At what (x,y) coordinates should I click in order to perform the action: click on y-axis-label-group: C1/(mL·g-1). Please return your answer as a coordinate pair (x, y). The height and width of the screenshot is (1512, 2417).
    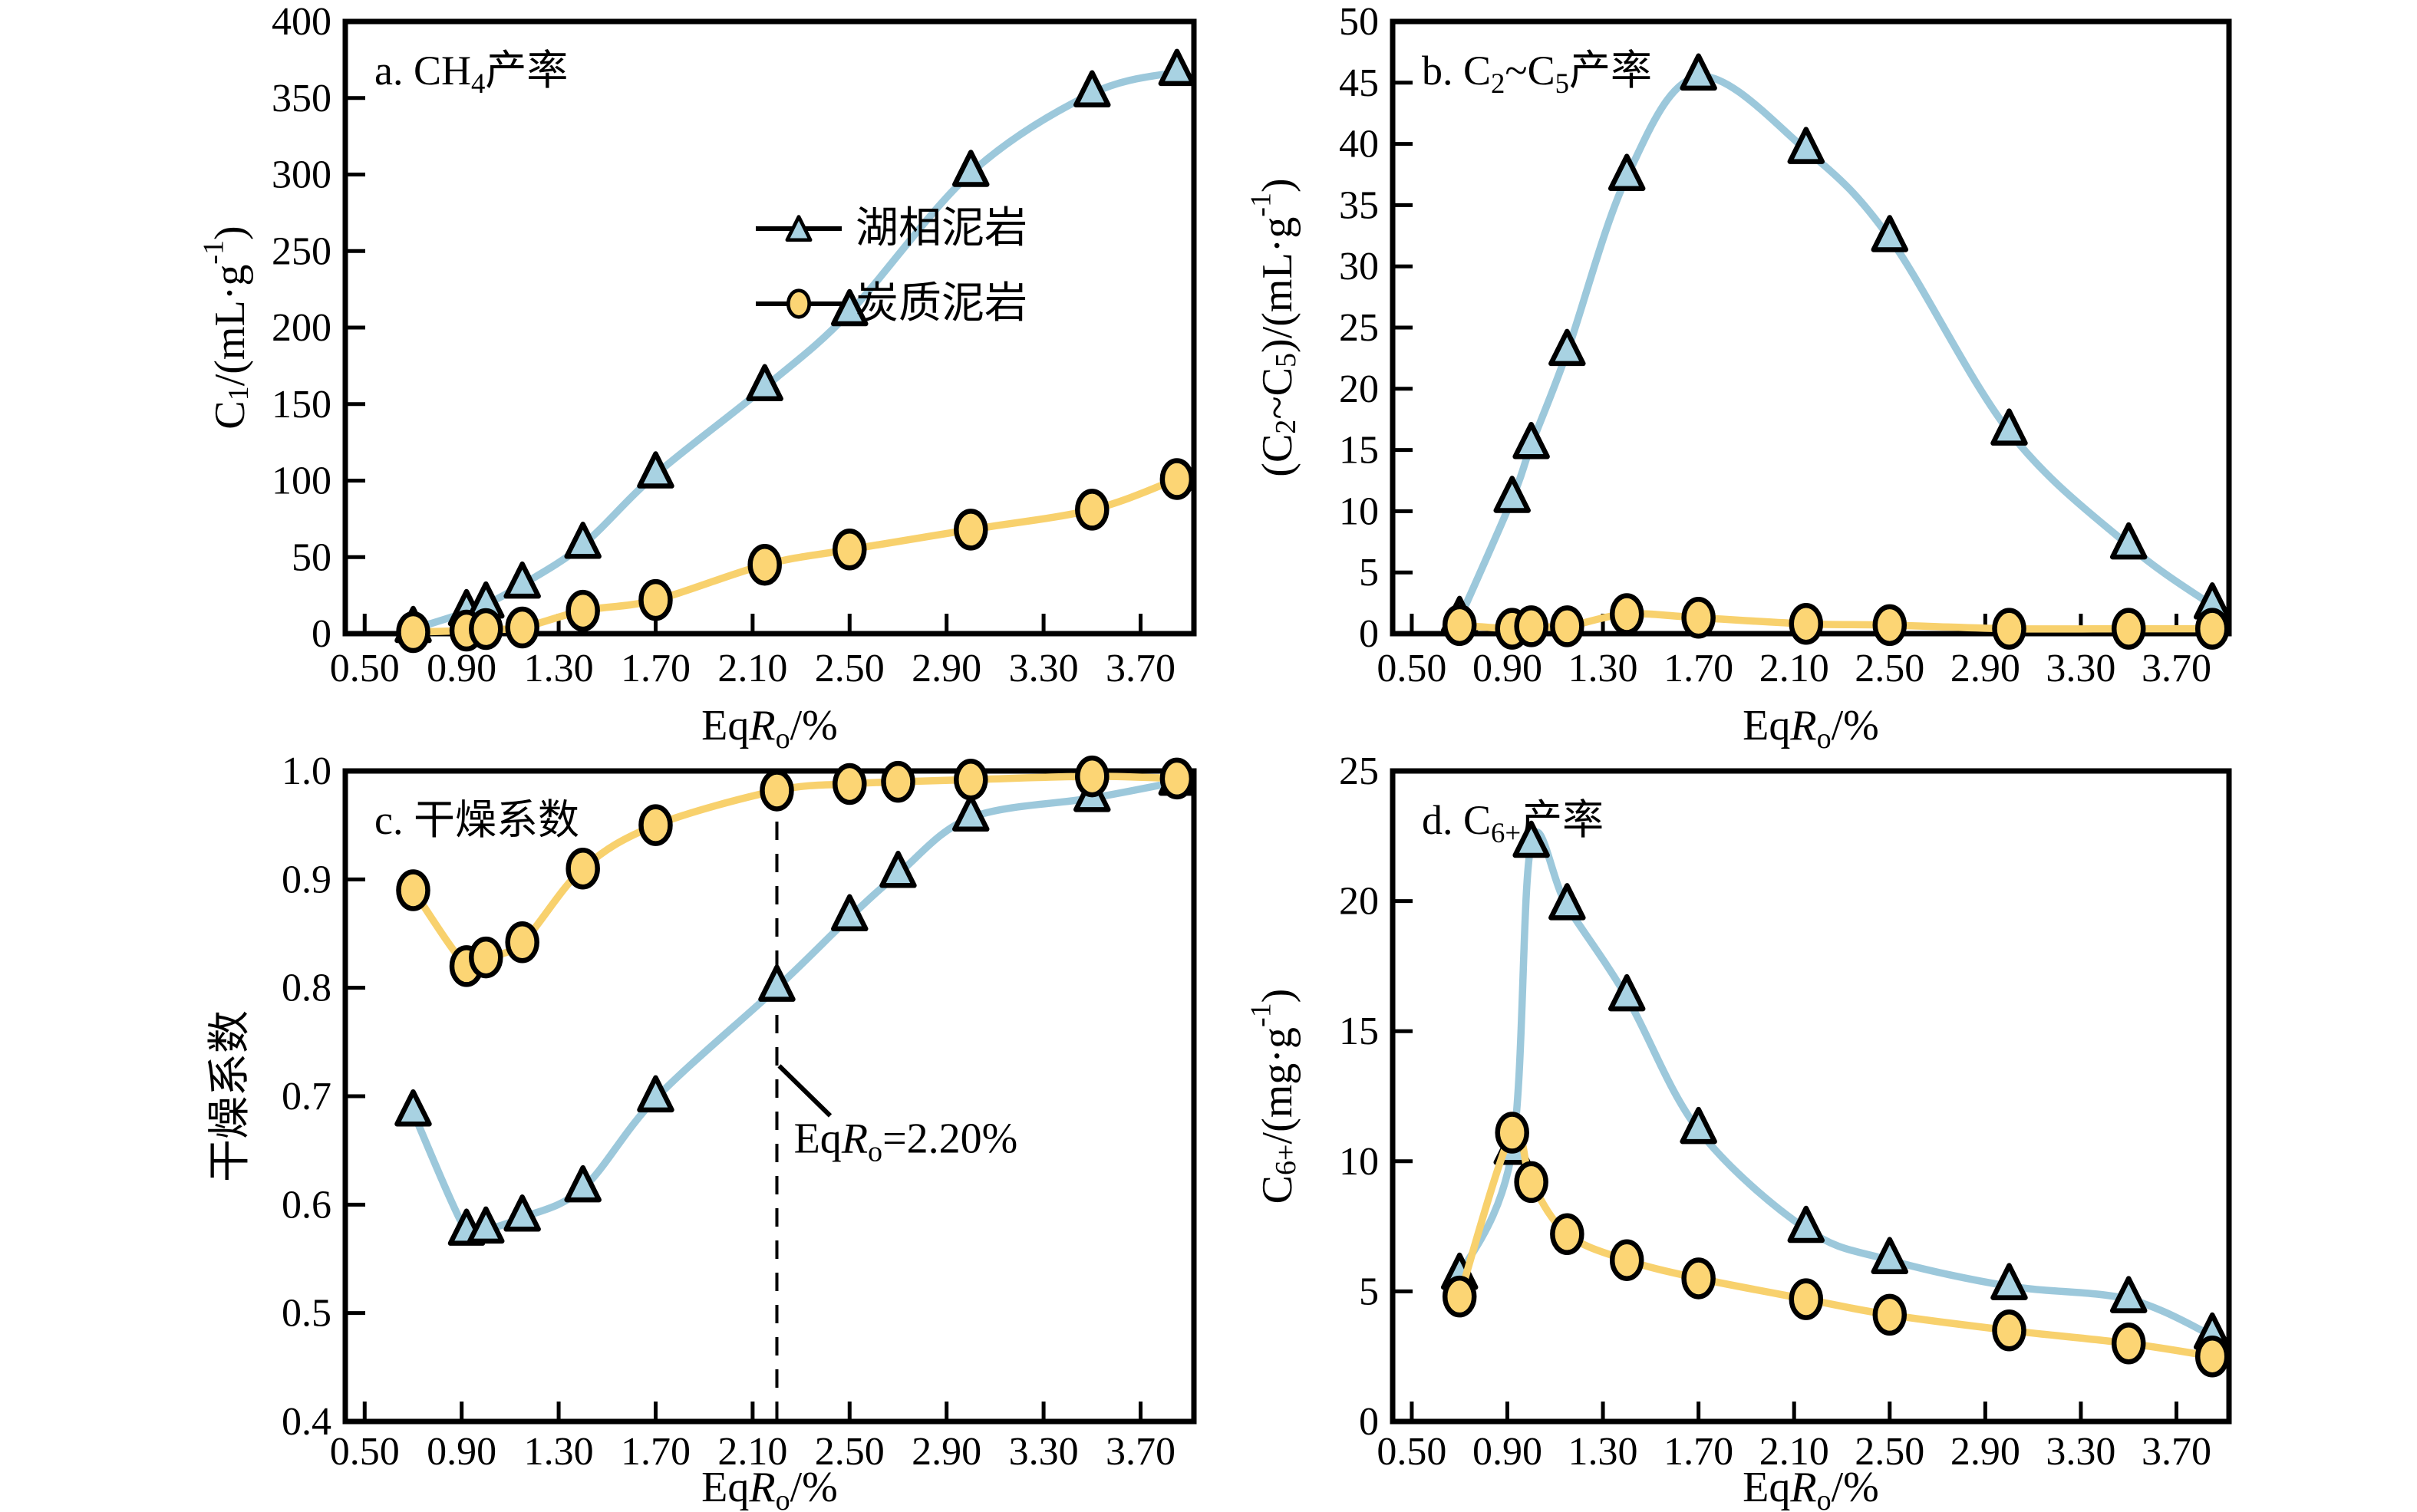
    Looking at the image, I should click on (226, 327).